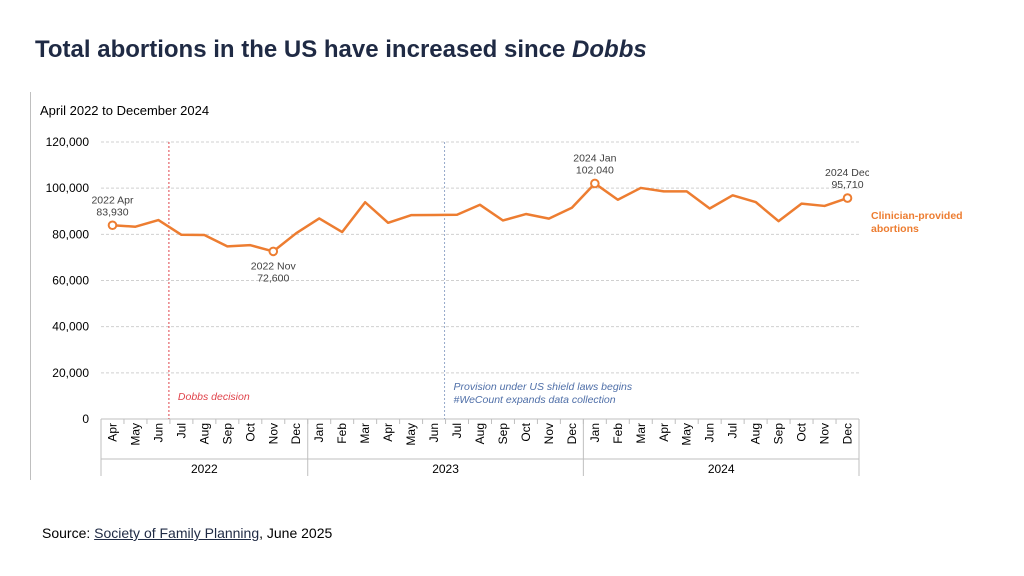 The width and height of the screenshot is (1024, 576). Describe the element at coordinates (70, 281) in the screenshot. I see `y-tick-label: 60,000` at that location.